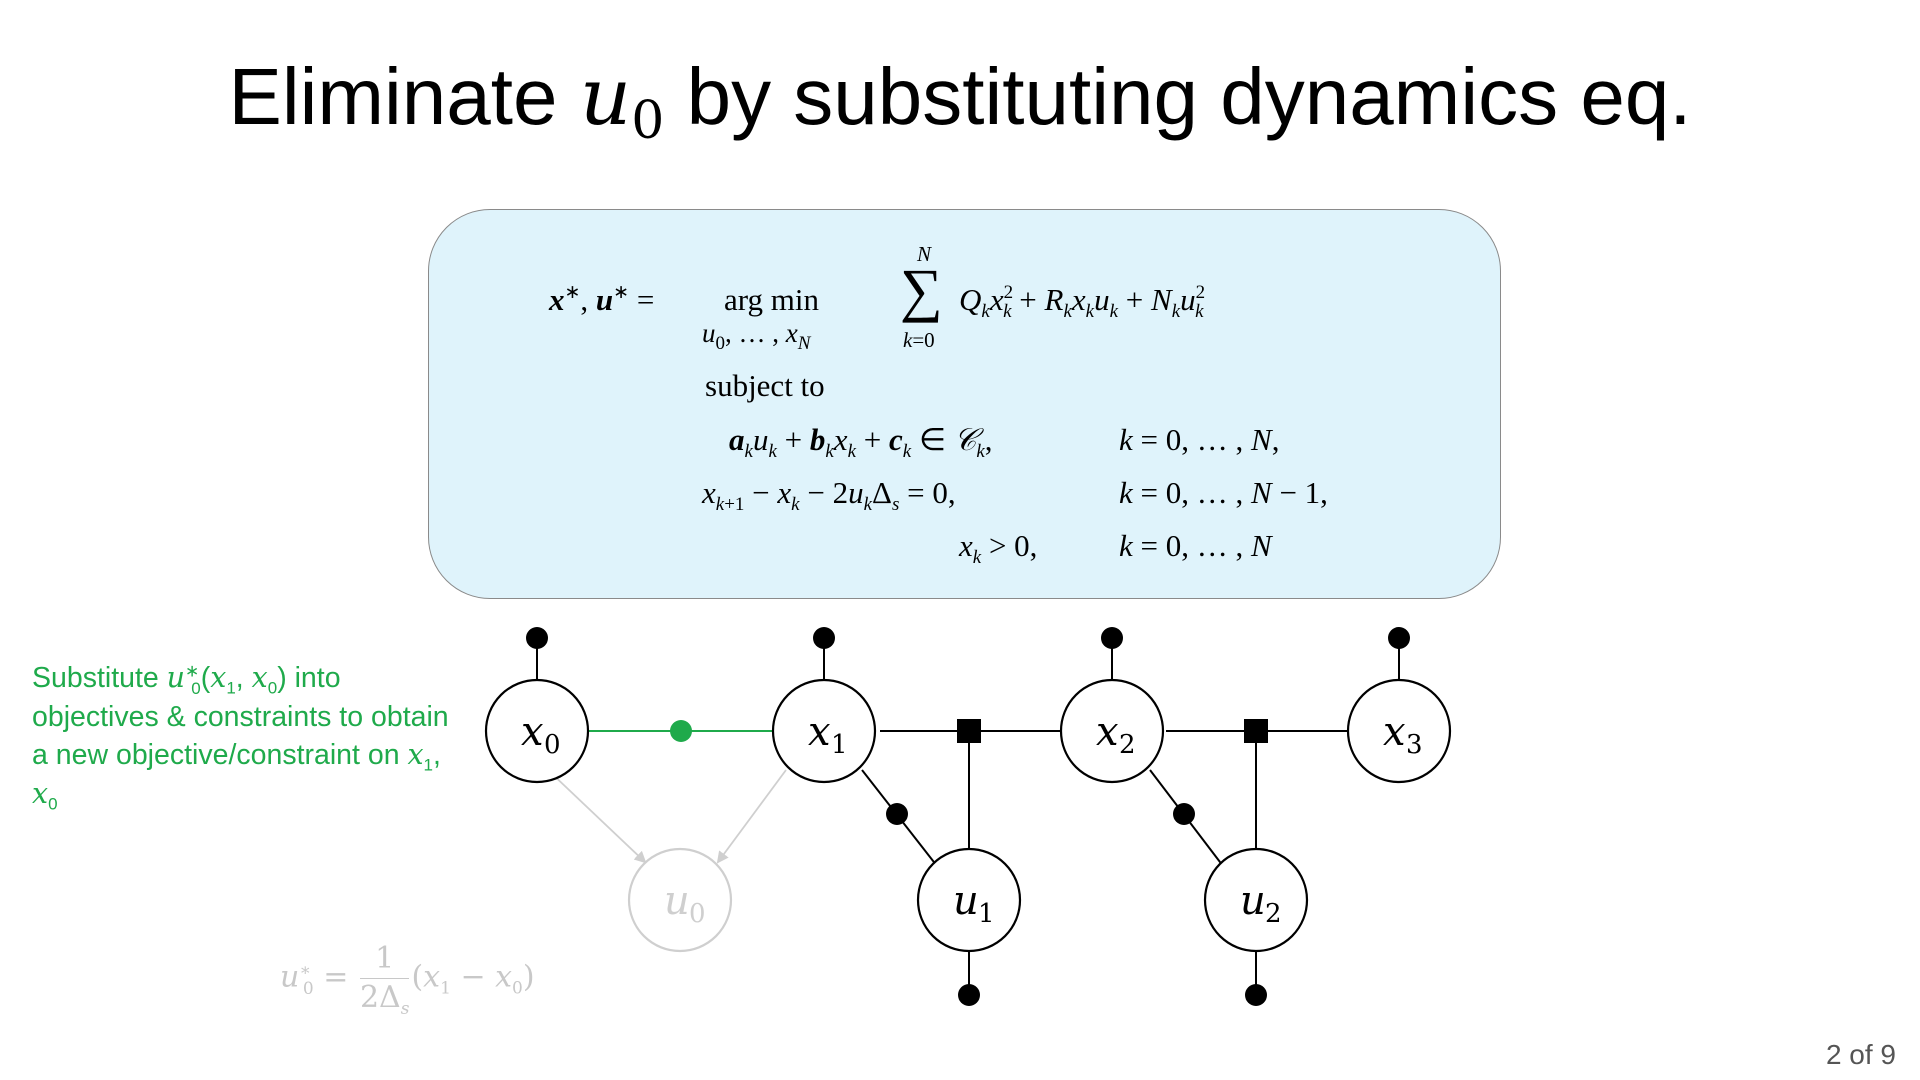 Image resolution: width=1920 pixels, height=1080 pixels. I want to click on unary-factor-x3, so click(1399, 638).